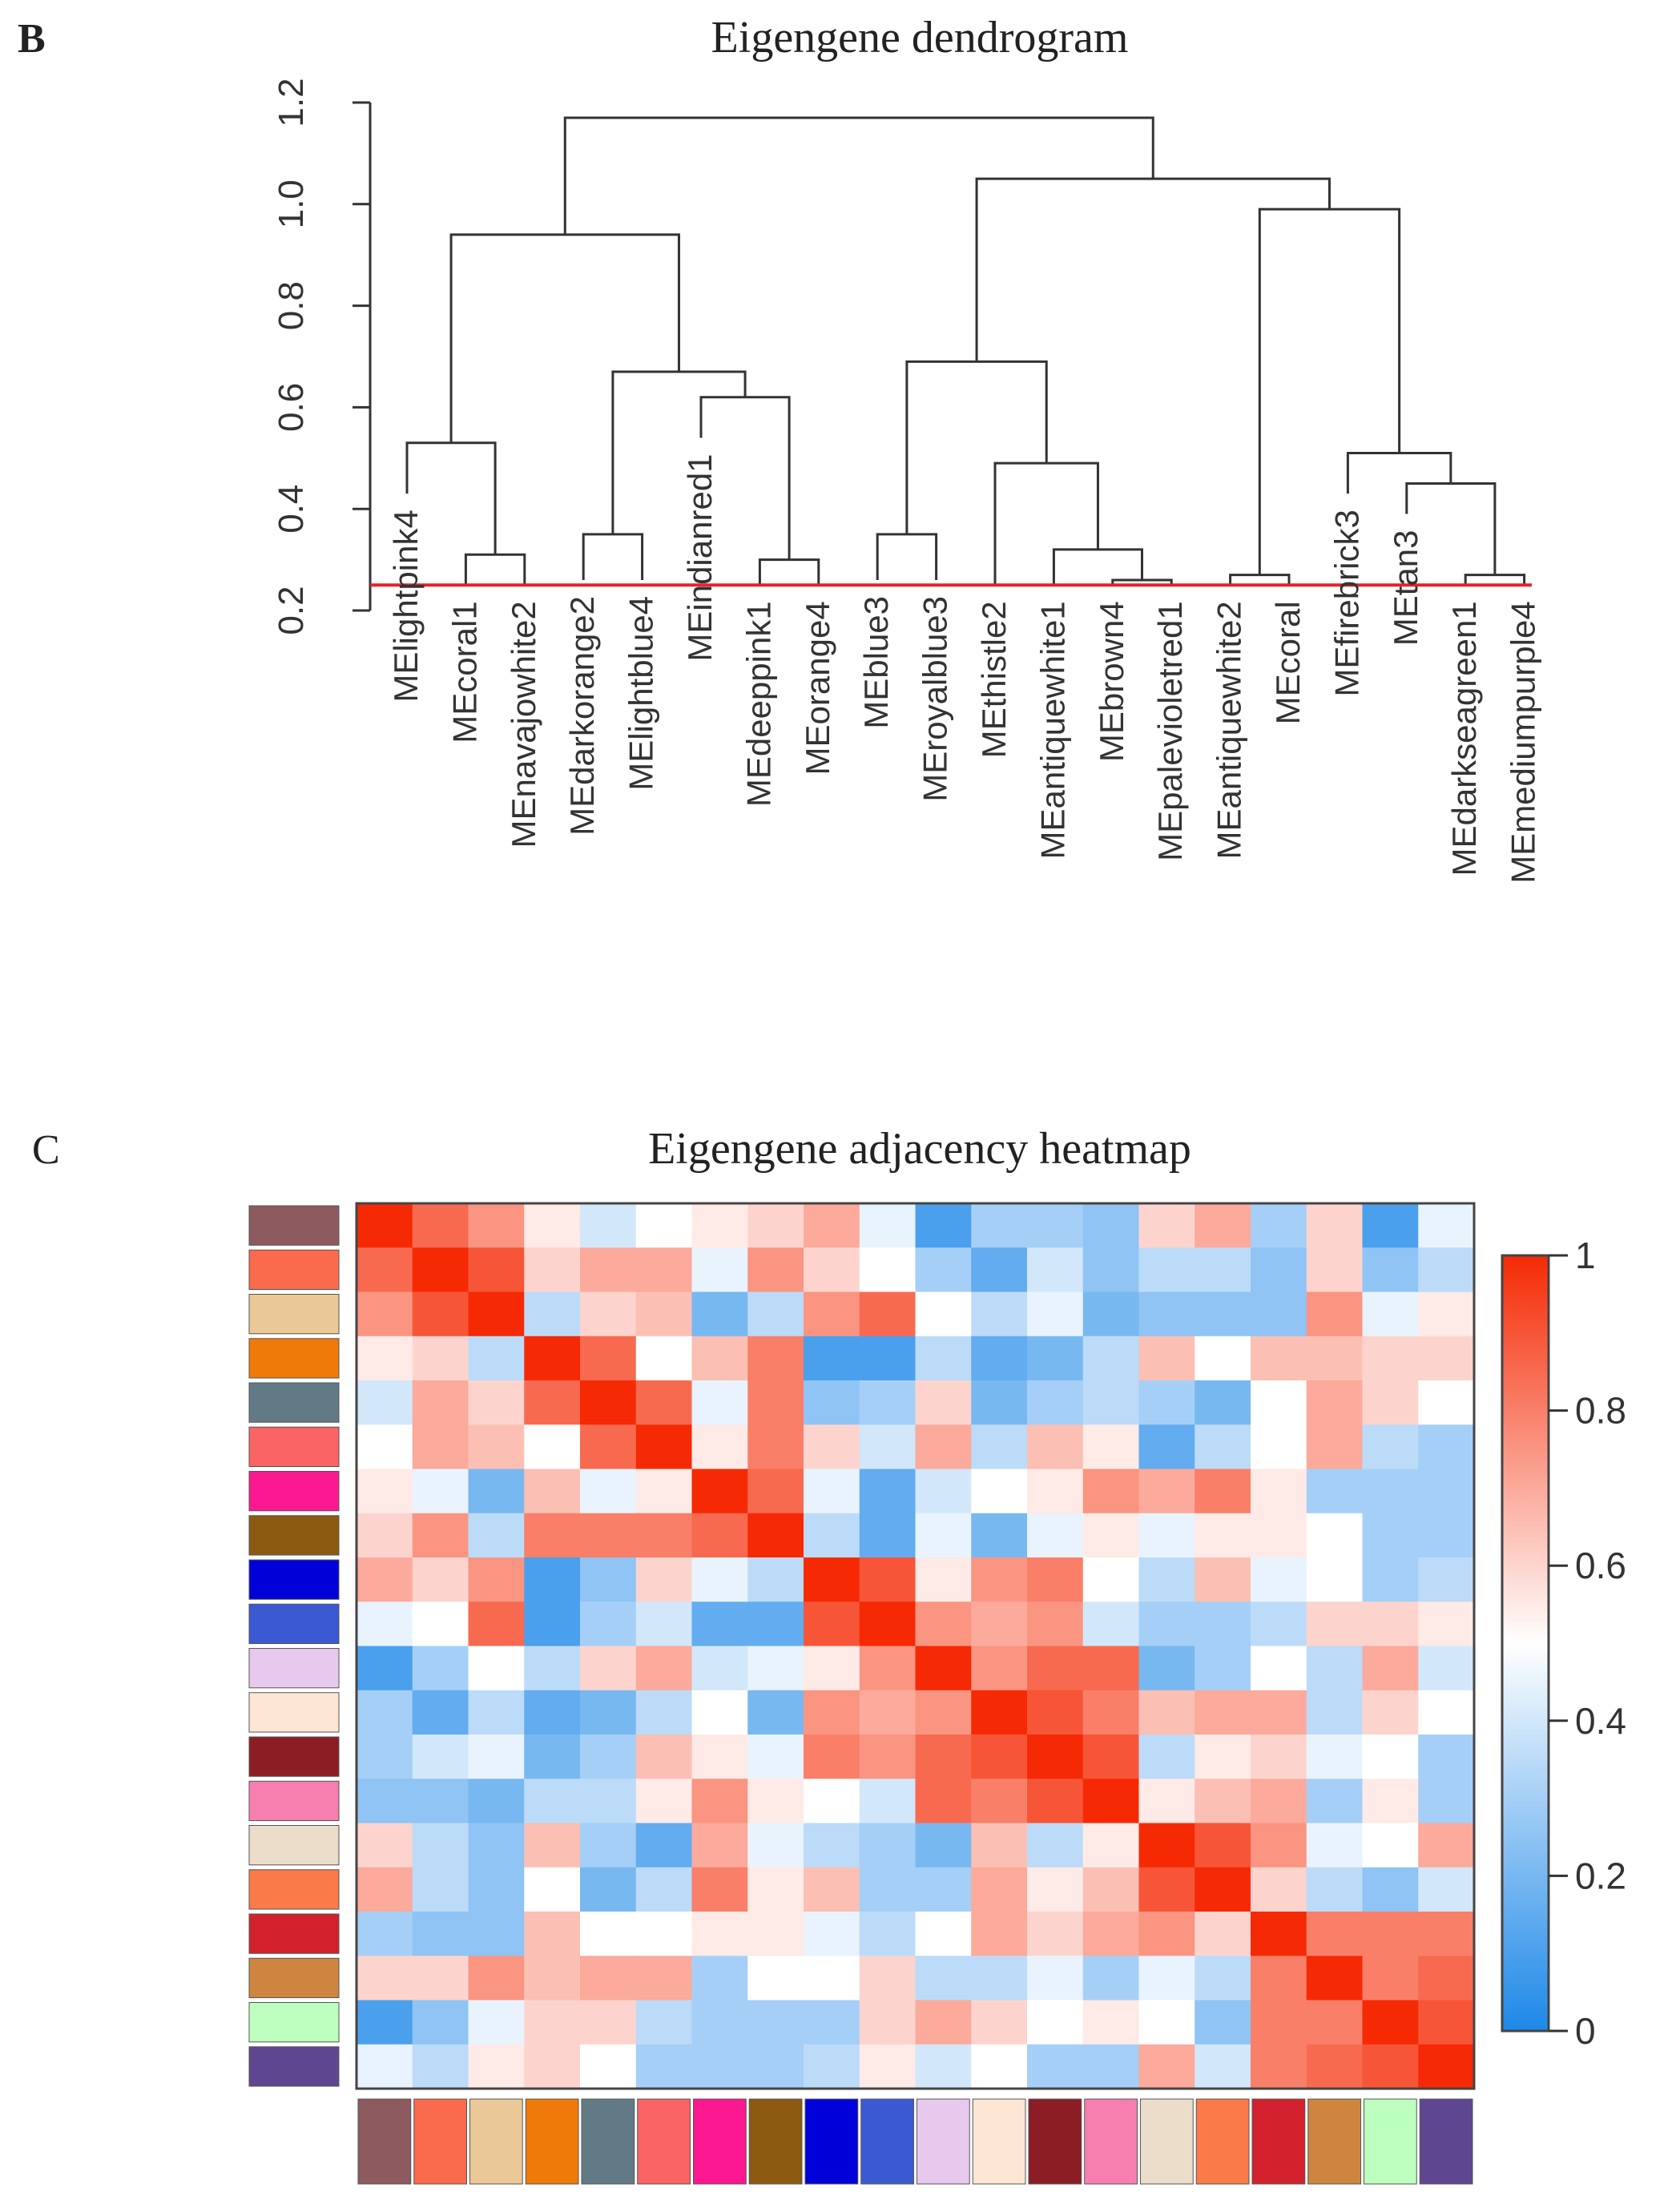 The width and height of the screenshot is (1680, 2204). I want to click on leaf-label-12: MEbrown4, so click(1111, 681).